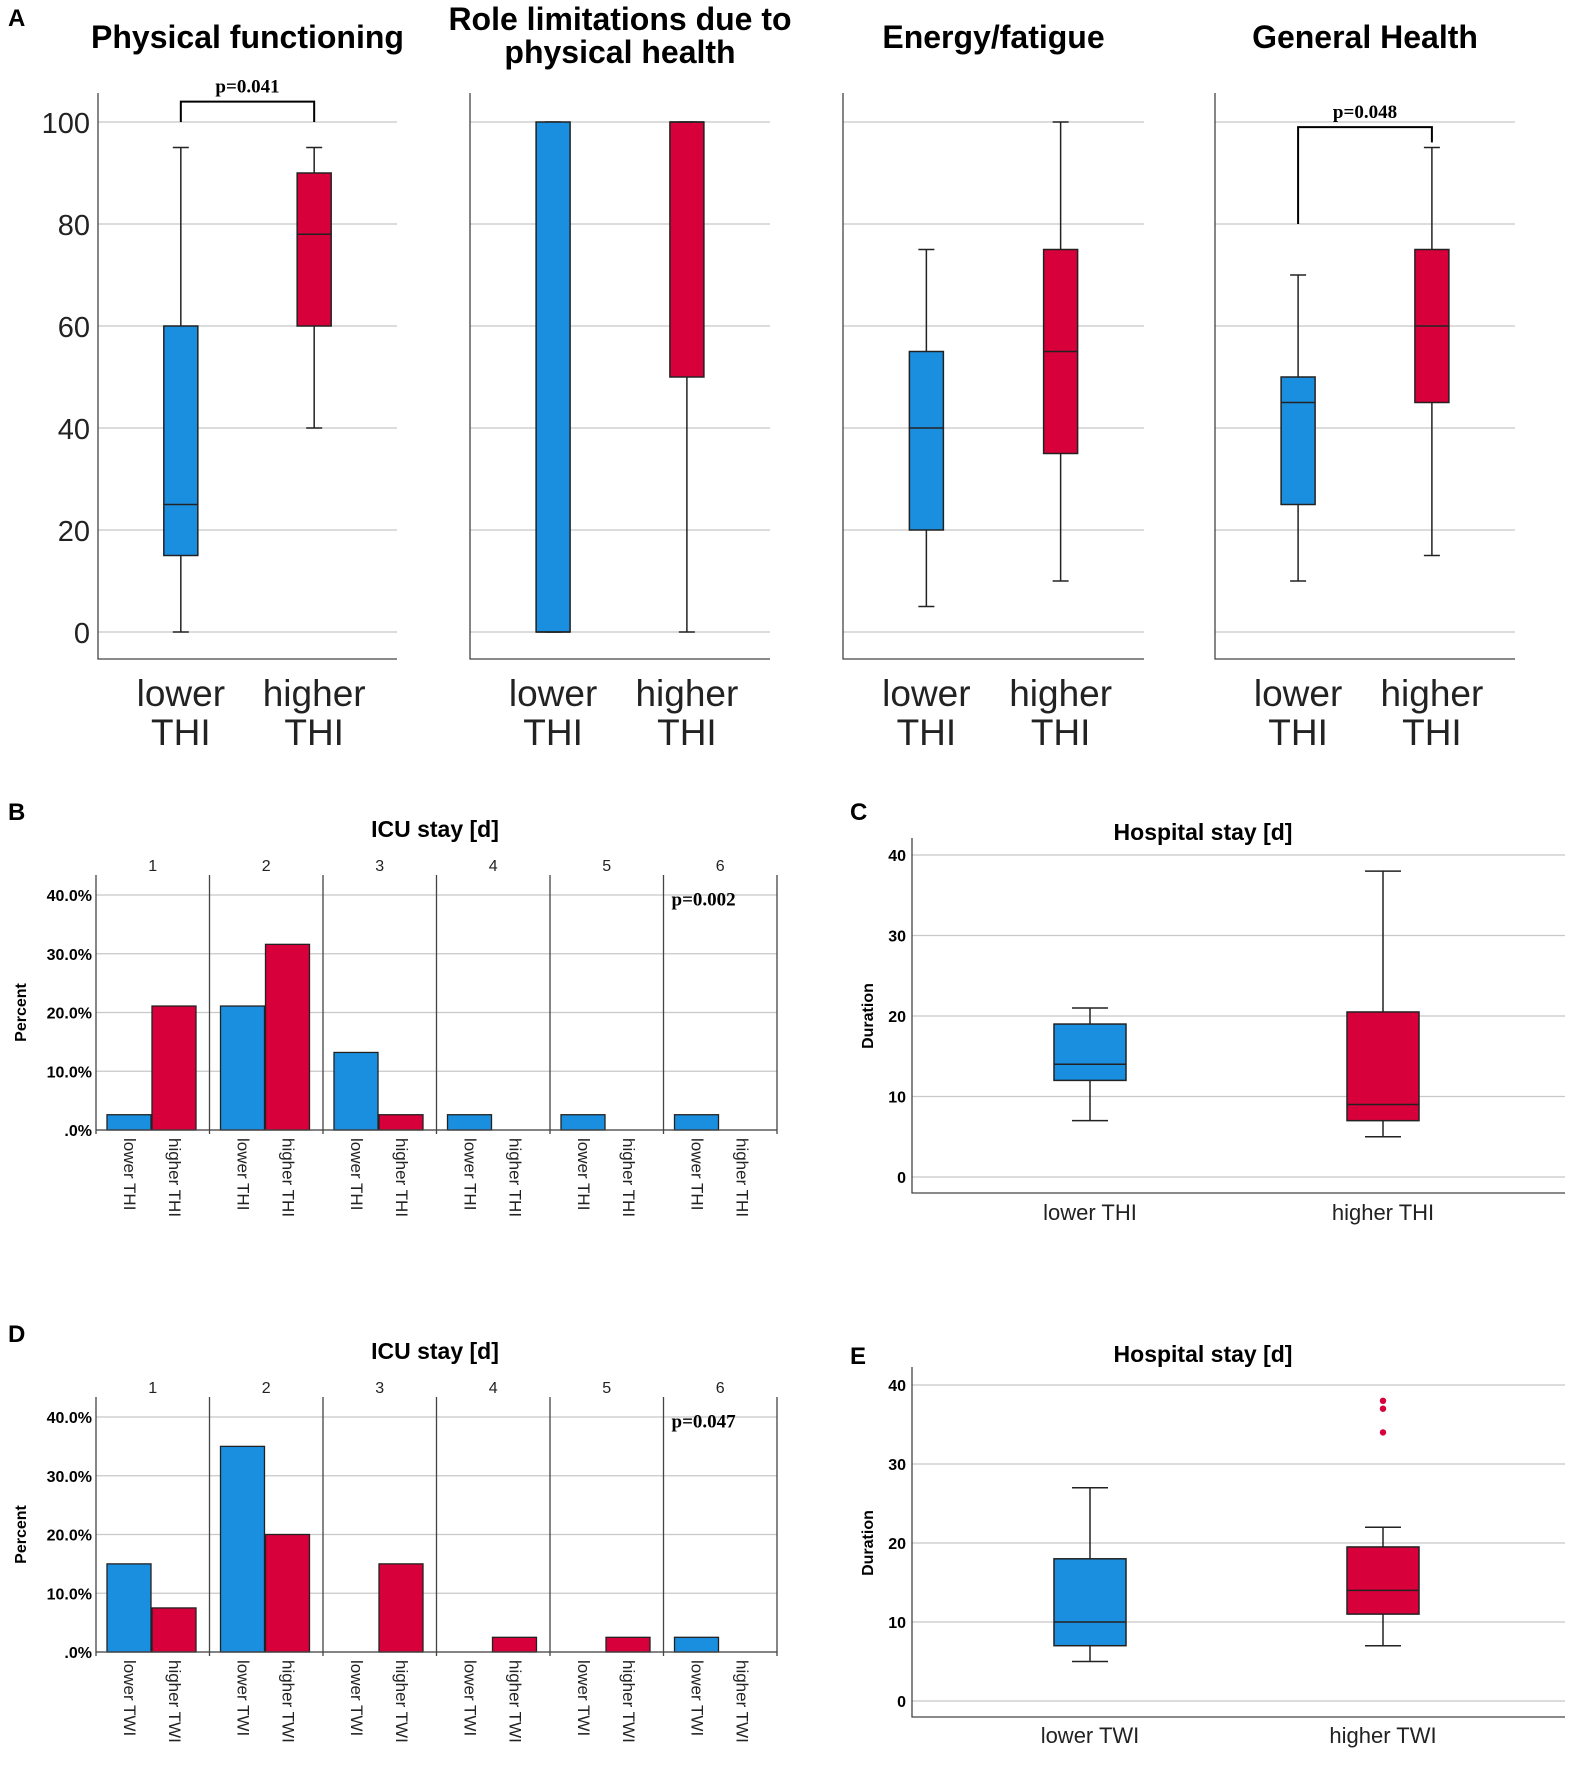 This screenshot has width=1569, height=1772. Describe the element at coordinates (1090, 1602) in the screenshot. I see `lower-group-box` at that location.